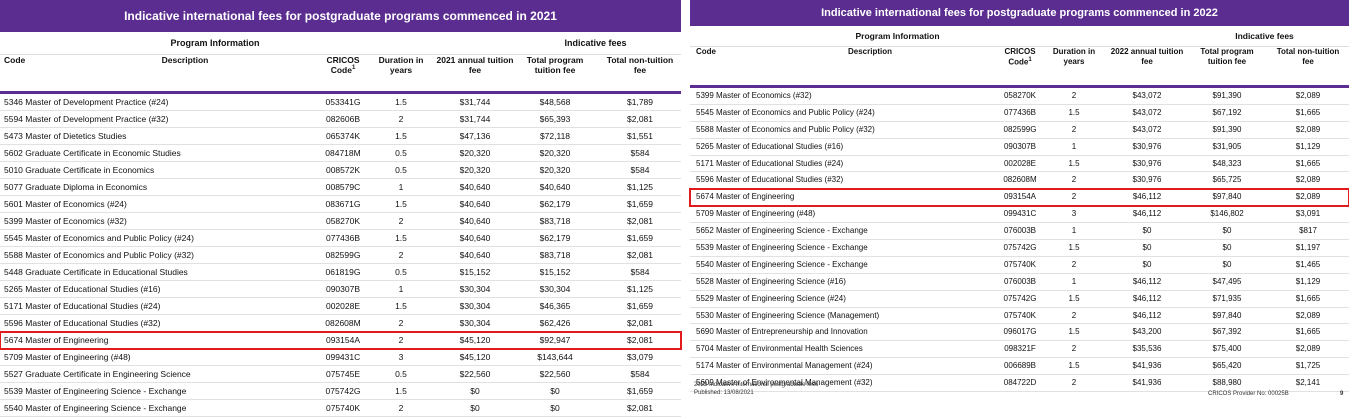  I want to click on total-tuition-fee: $97,840, so click(1227, 197).